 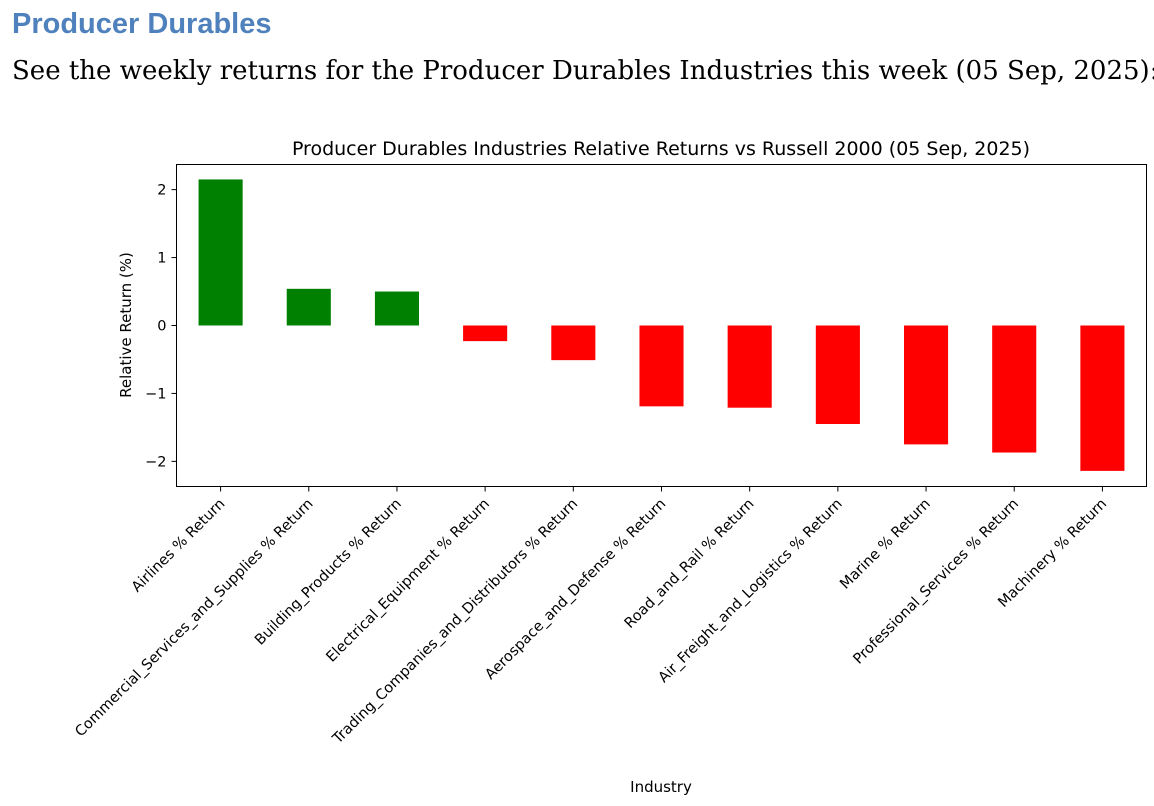 I want to click on y-axis: 2 1 0 −1 −2, so click(x=161, y=326).